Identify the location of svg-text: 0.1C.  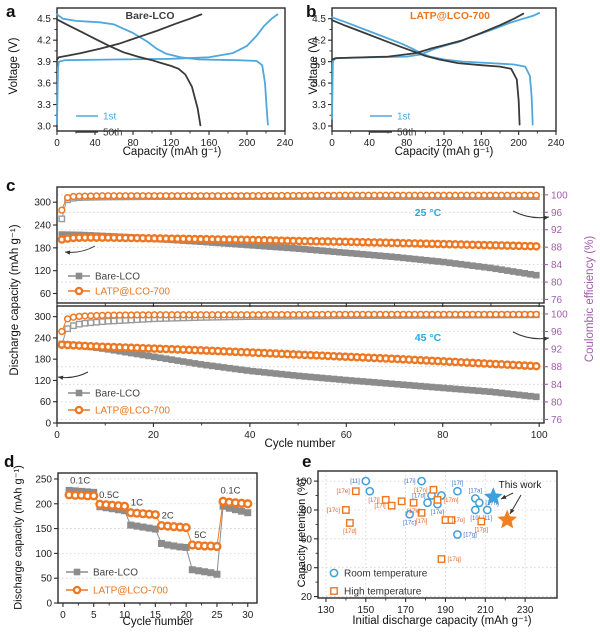
(80, 480).